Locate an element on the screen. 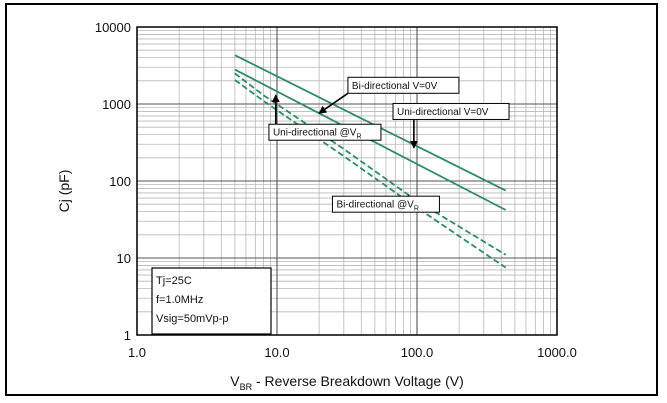 The width and height of the screenshot is (667, 403). y-tick-label: 1000 is located at coordinates (116, 104).